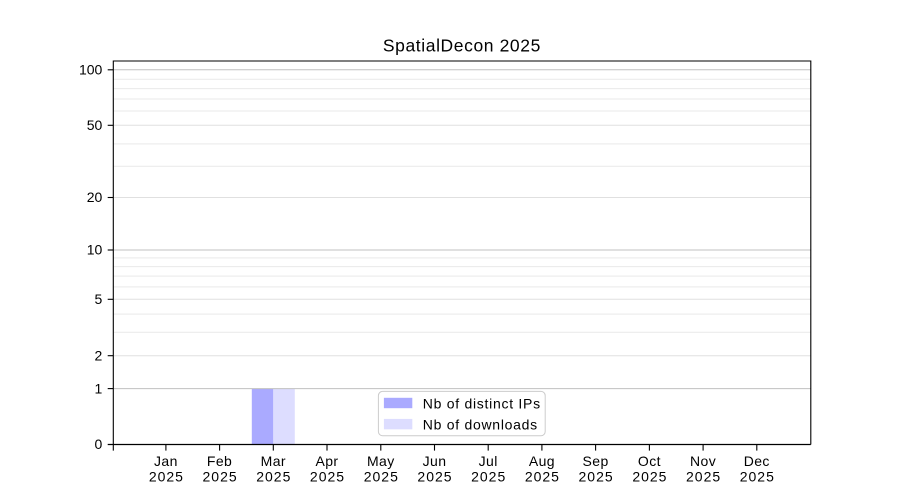 The height and width of the screenshot is (500, 900). I want to click on svg-text: SpatialDecon 2025, so click(462, 46).